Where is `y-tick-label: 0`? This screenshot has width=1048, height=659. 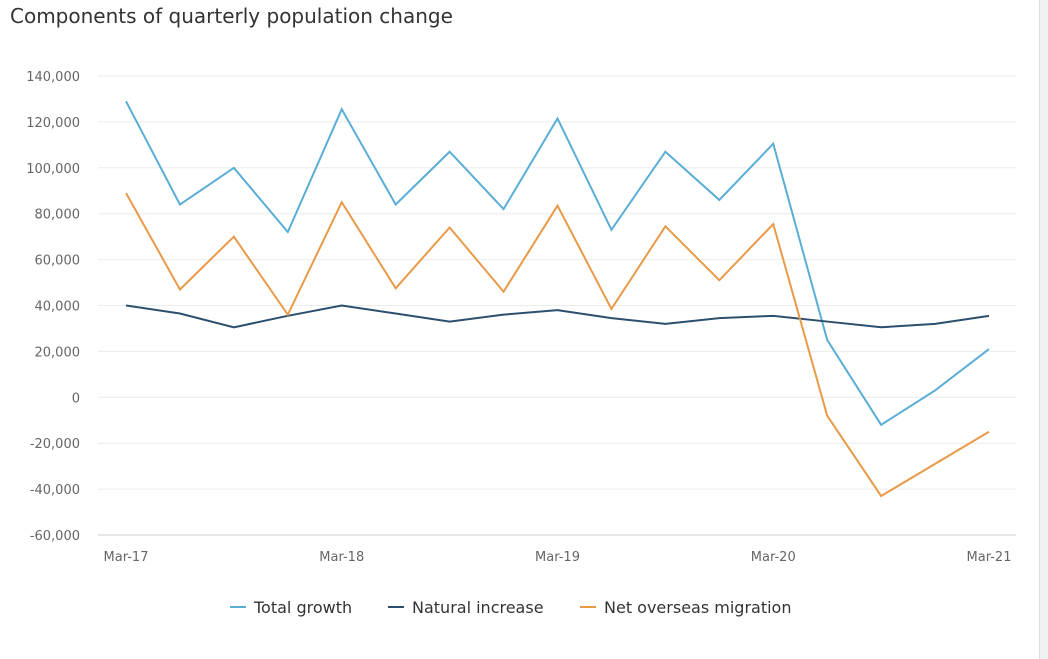
y-tick-label: 0 is located at coordinates (76, 398).